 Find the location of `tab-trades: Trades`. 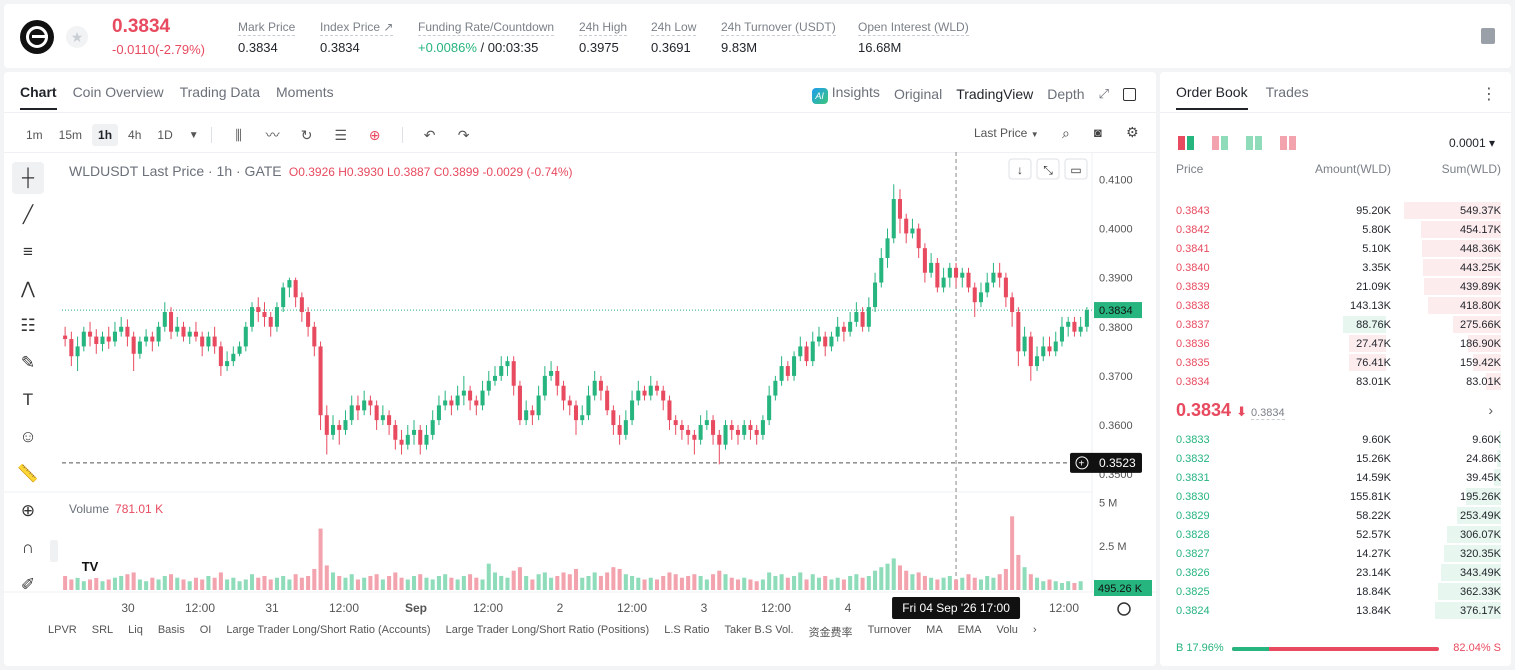

tab-trades: Trades is located at coordinates (1287, 92).